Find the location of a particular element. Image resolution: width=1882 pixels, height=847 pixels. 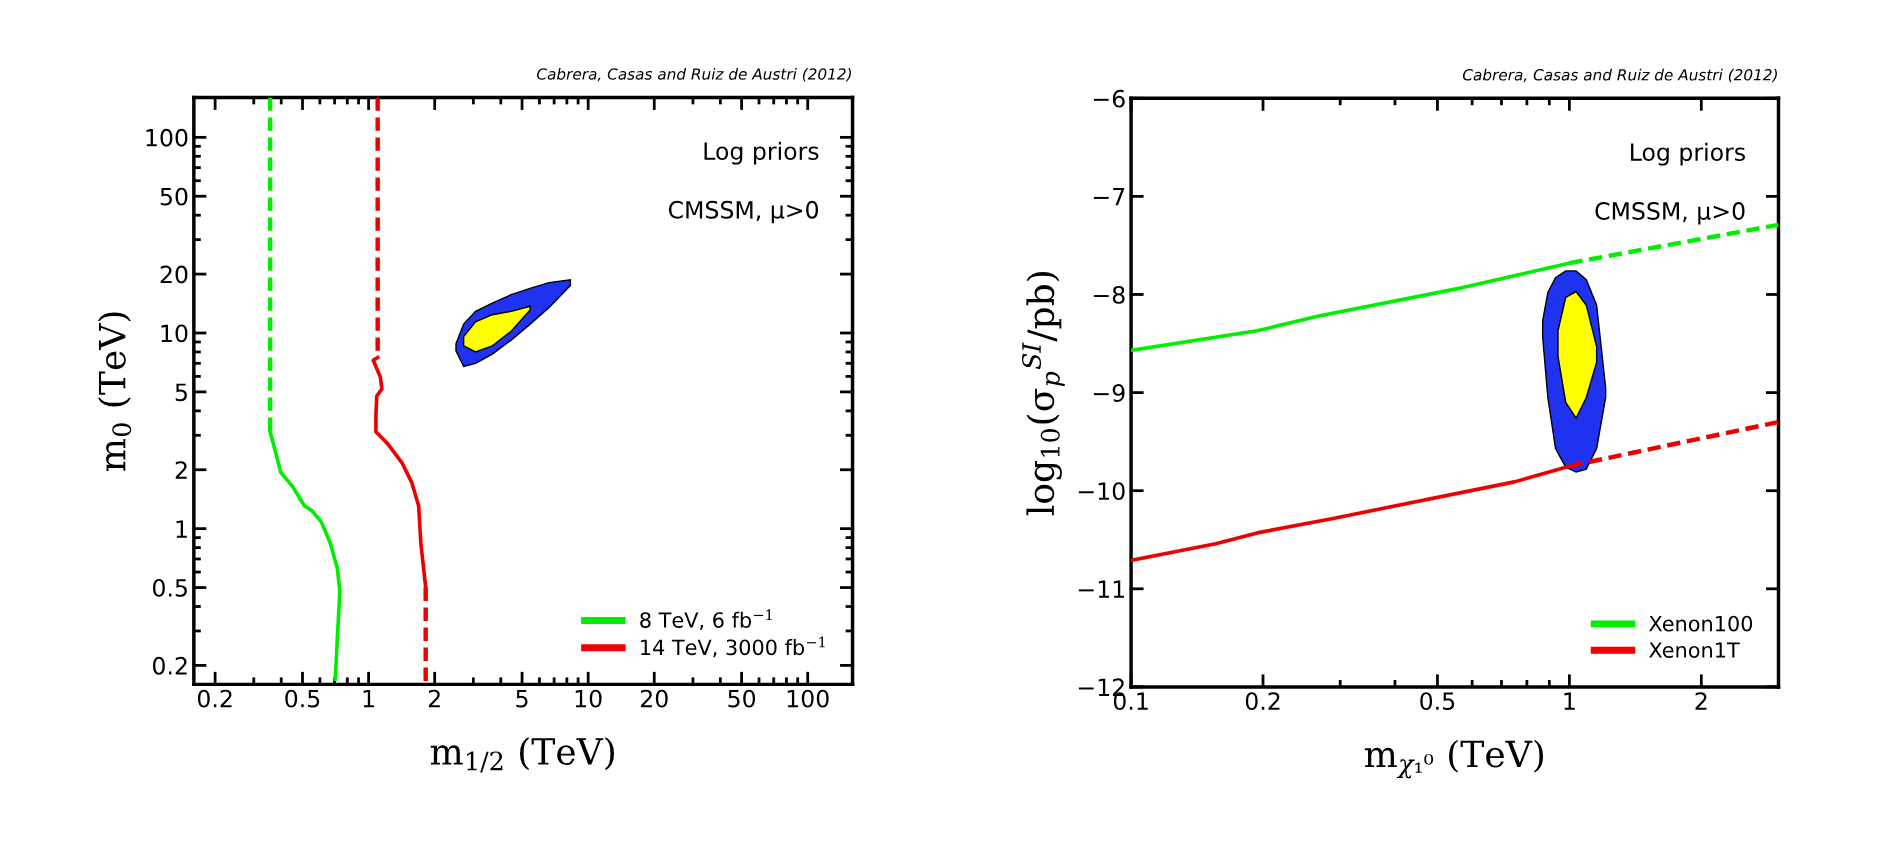

y-tick-label: 1 is located at coordinates (181, 529).